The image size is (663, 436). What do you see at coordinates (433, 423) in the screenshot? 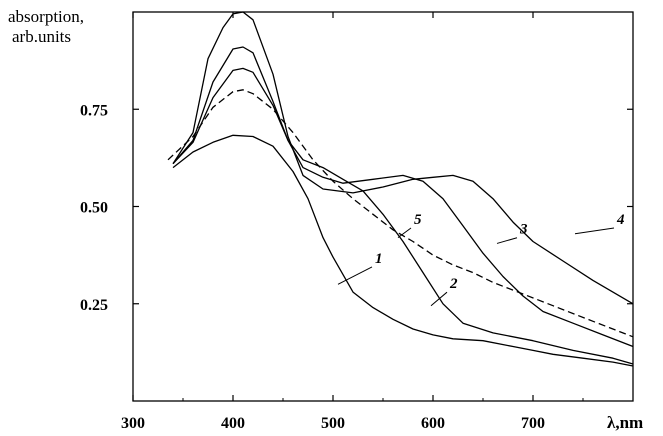
I see `x-tick-label: 600` at bounding box center [433, 423].